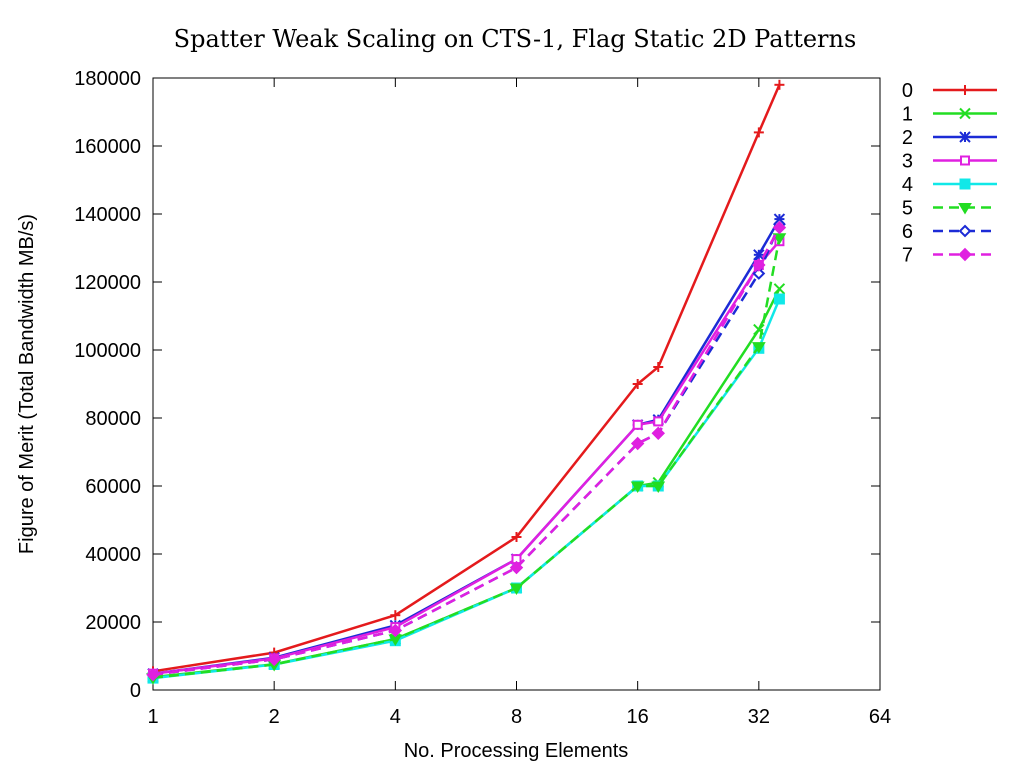 The height and width of the screenshot is (768, 1024). I want to click on x-tick-label: 16, so click(638, 717).